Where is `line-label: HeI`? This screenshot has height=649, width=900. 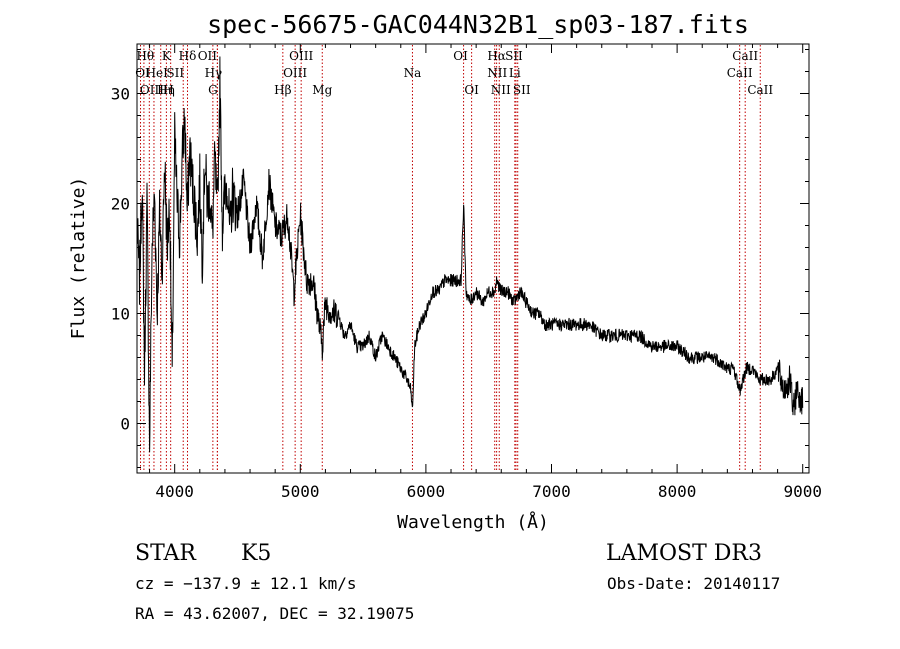 line-label: HeI is located at coordinates (157, 73).